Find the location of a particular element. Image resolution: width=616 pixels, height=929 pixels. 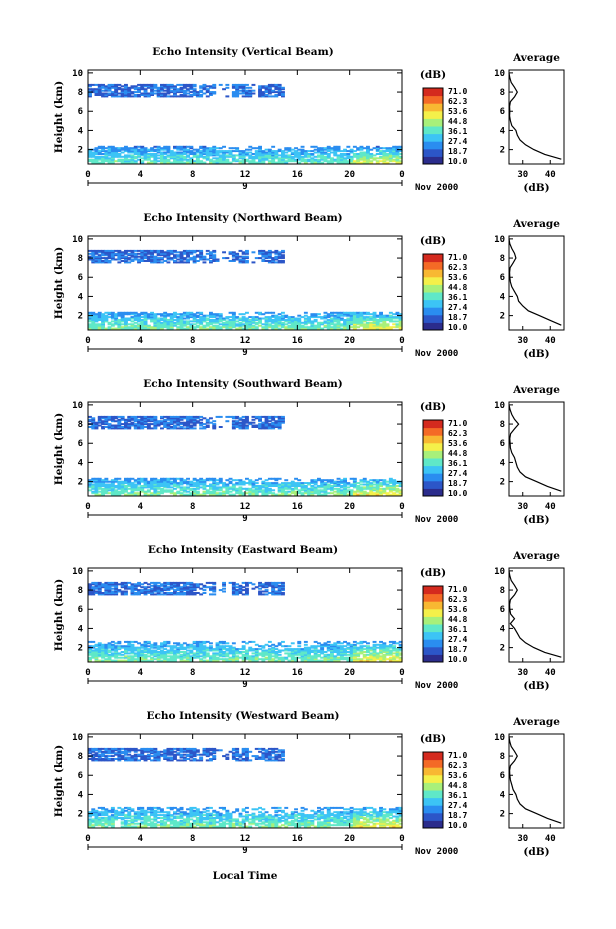

colorbar-title: (dB) is located at coordinates (433, 407).